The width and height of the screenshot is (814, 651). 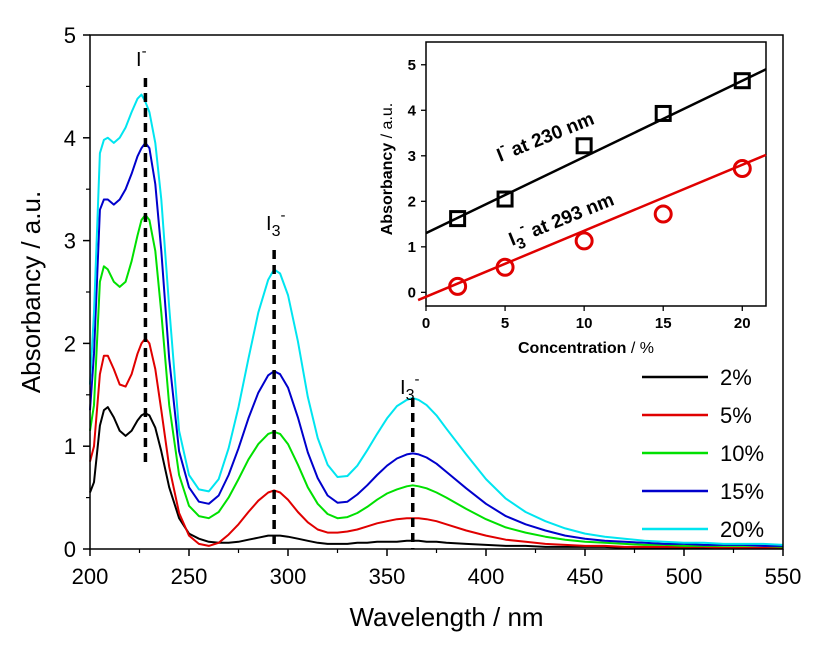 What do you see at coordinates (684, 576) in the screenshot?
I see `x-tick-label: 500` at bounding box center [684, 576].